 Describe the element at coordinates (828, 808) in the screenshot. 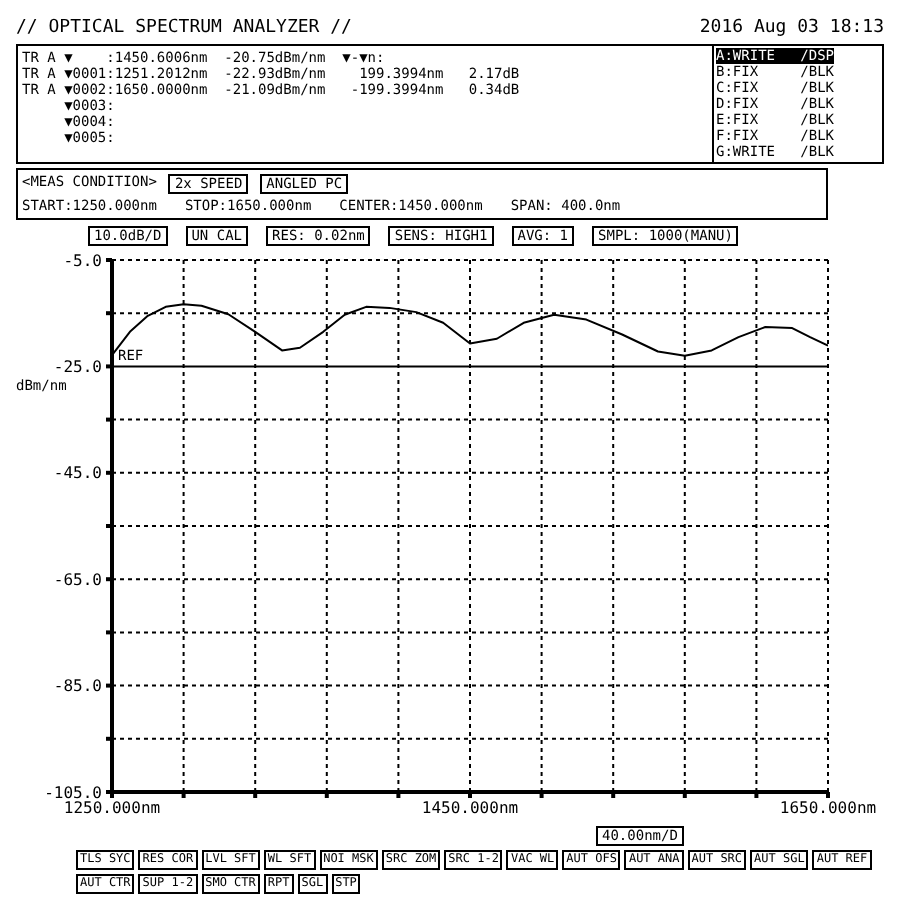

I see `x-tick-label: 1650.000nm` at that location.